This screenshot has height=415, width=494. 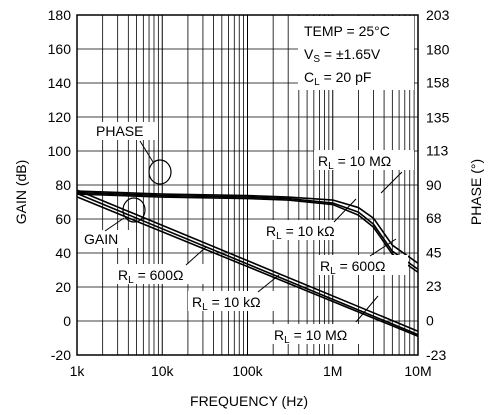 I want to click on y2-axis-label: PHASE (°), so click(x=476, y=192).